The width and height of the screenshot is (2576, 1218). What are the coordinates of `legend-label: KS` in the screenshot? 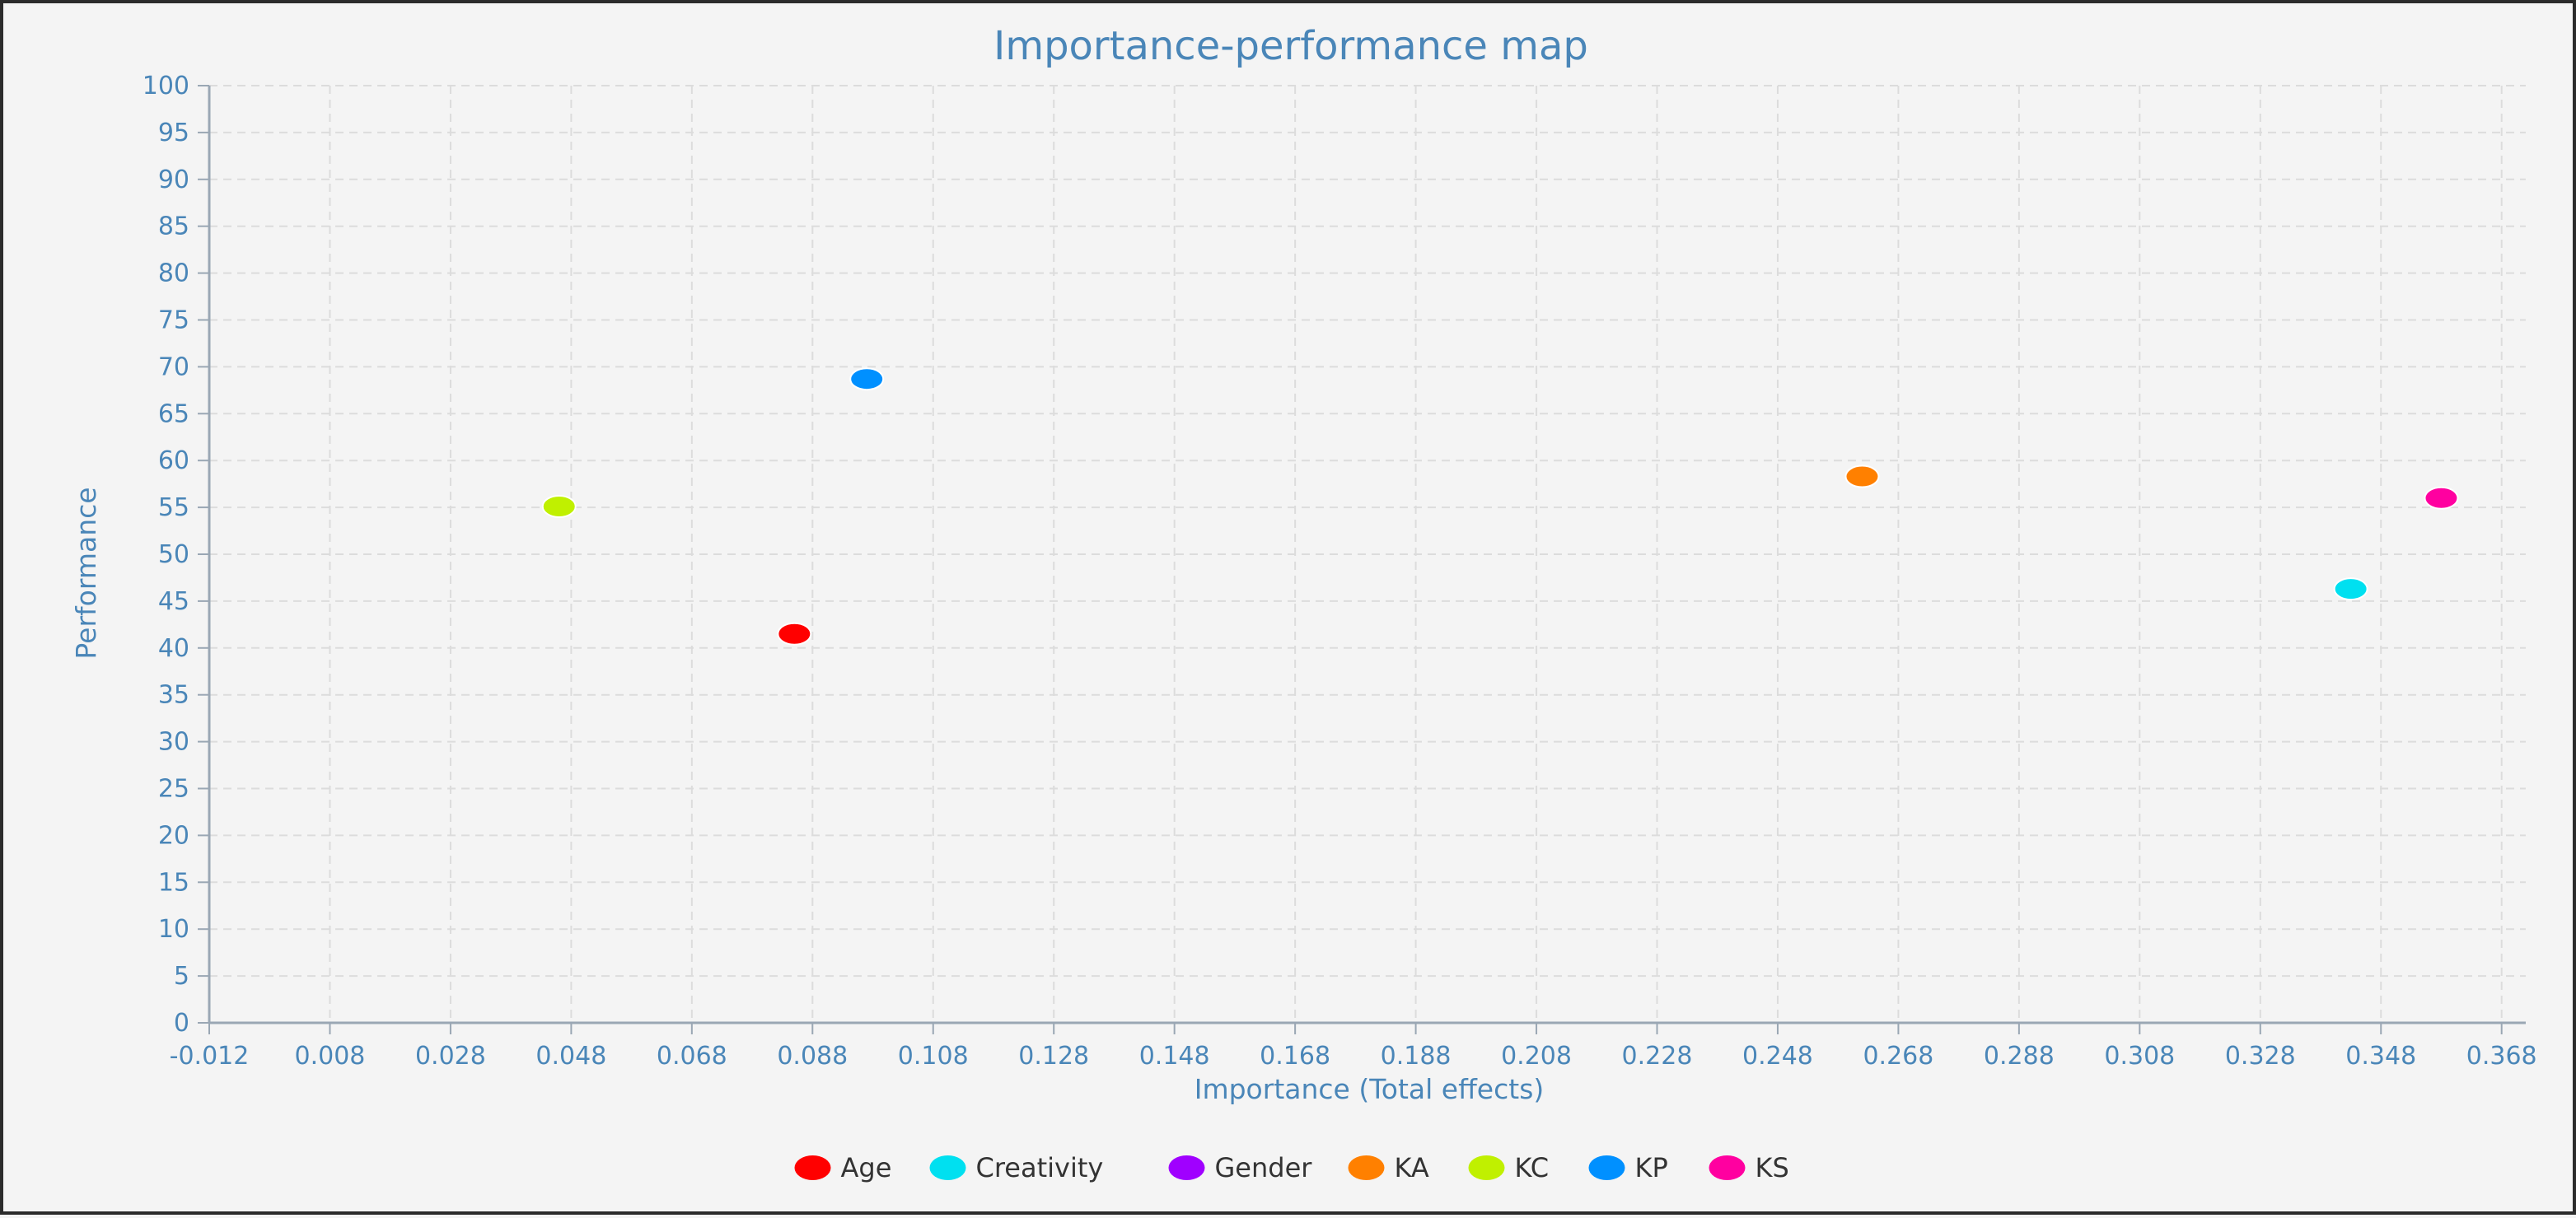 It's located at (1772, 1167).